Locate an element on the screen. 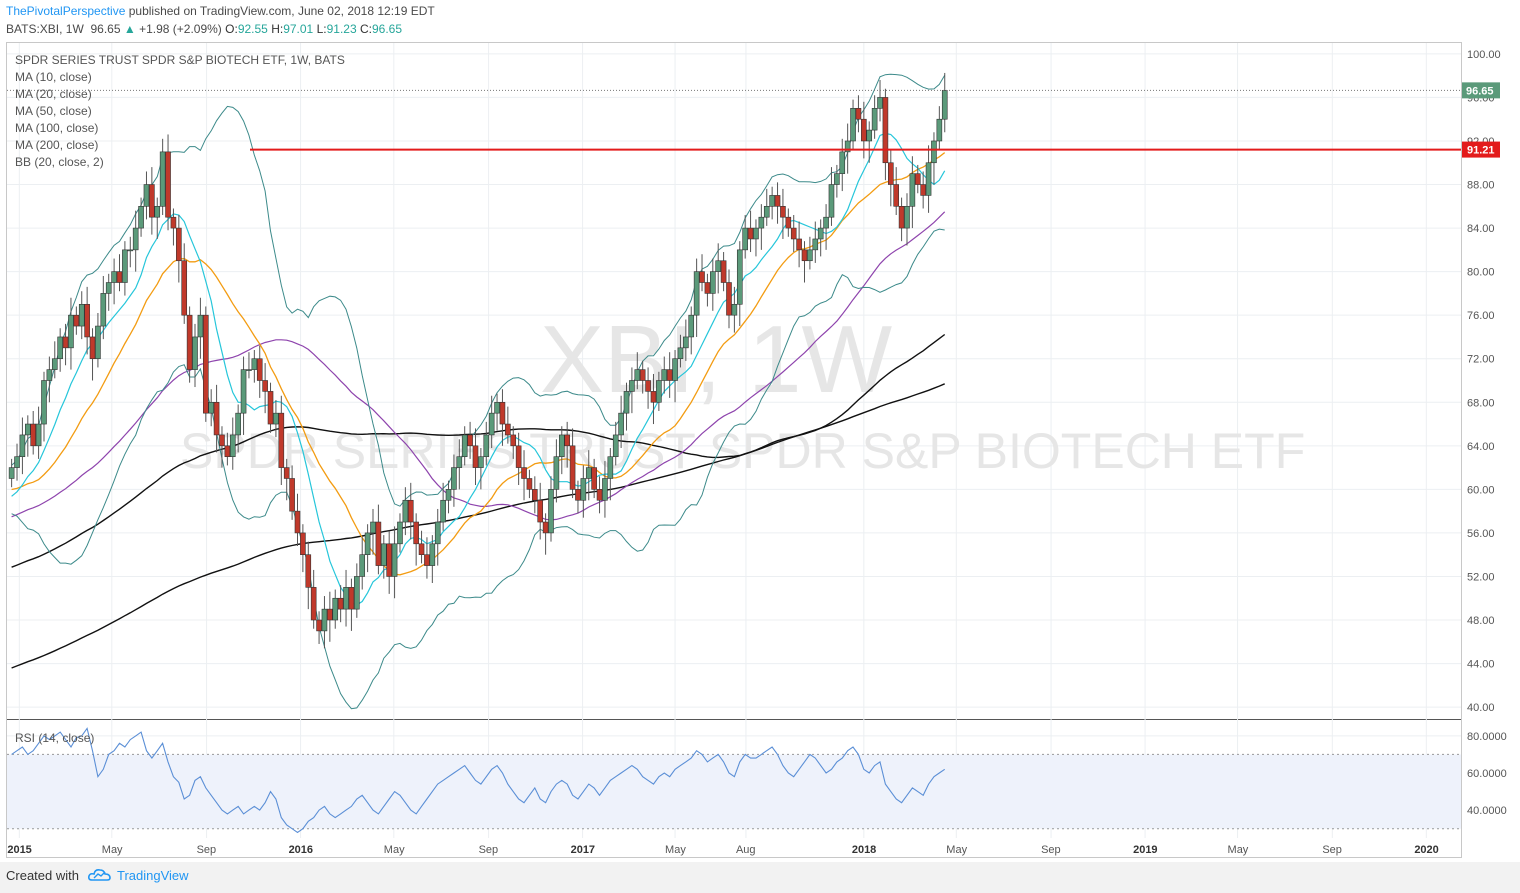 Image resolution: width=1520 pixels, height=893 pixels. last-price-tag is located at coordinates (1481, 90).